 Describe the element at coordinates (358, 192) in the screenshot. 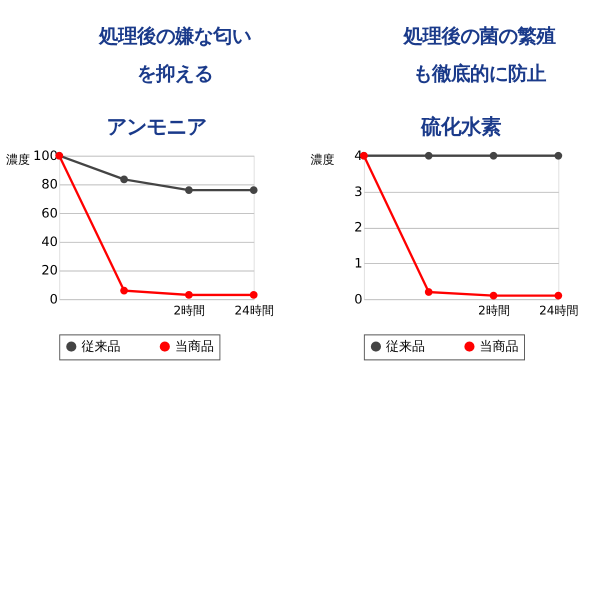

I see `y-tick-label: 3` at that location.